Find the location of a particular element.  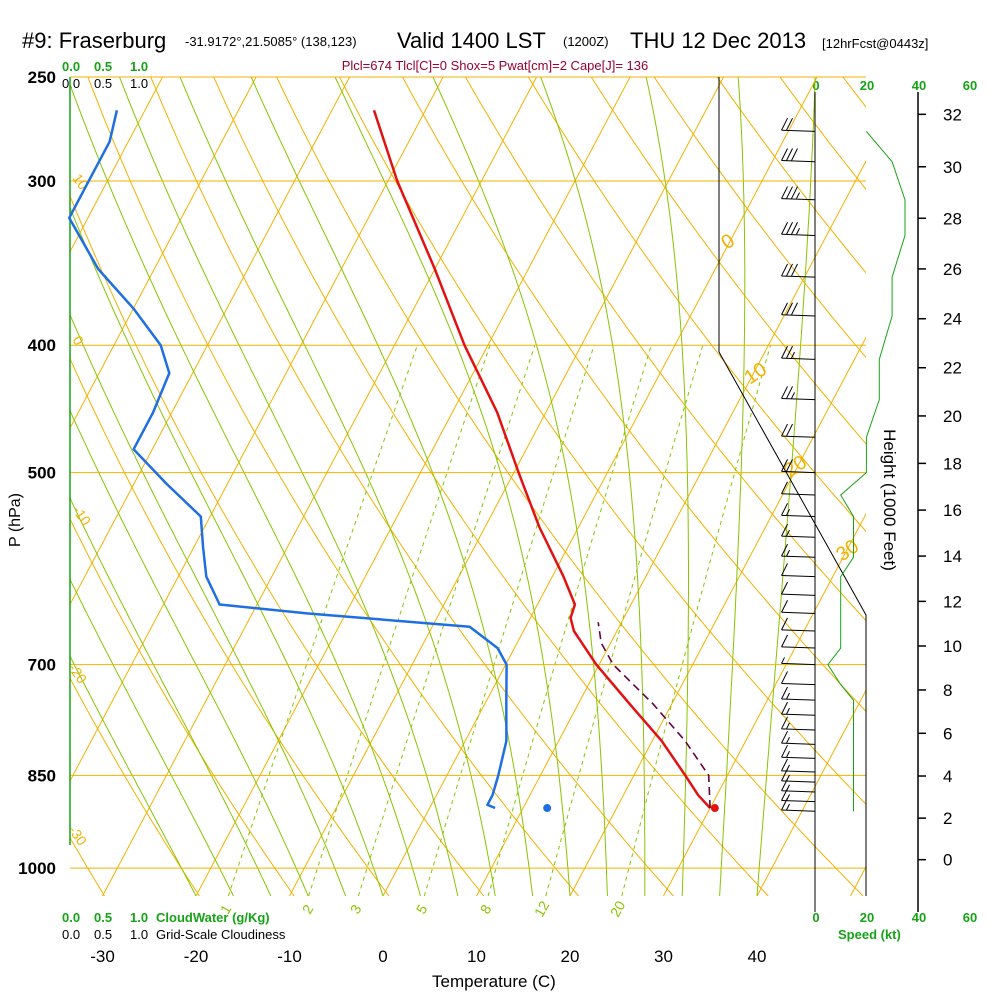

height-tick-label: 0 is located at coordinates (947, 860).